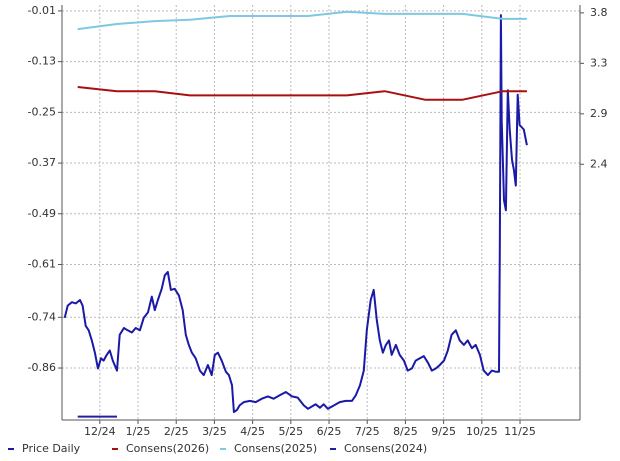  Describe the element at coordinates (367, 431) in the screenshot. I see `x-tick-label: 7/25` at that location.